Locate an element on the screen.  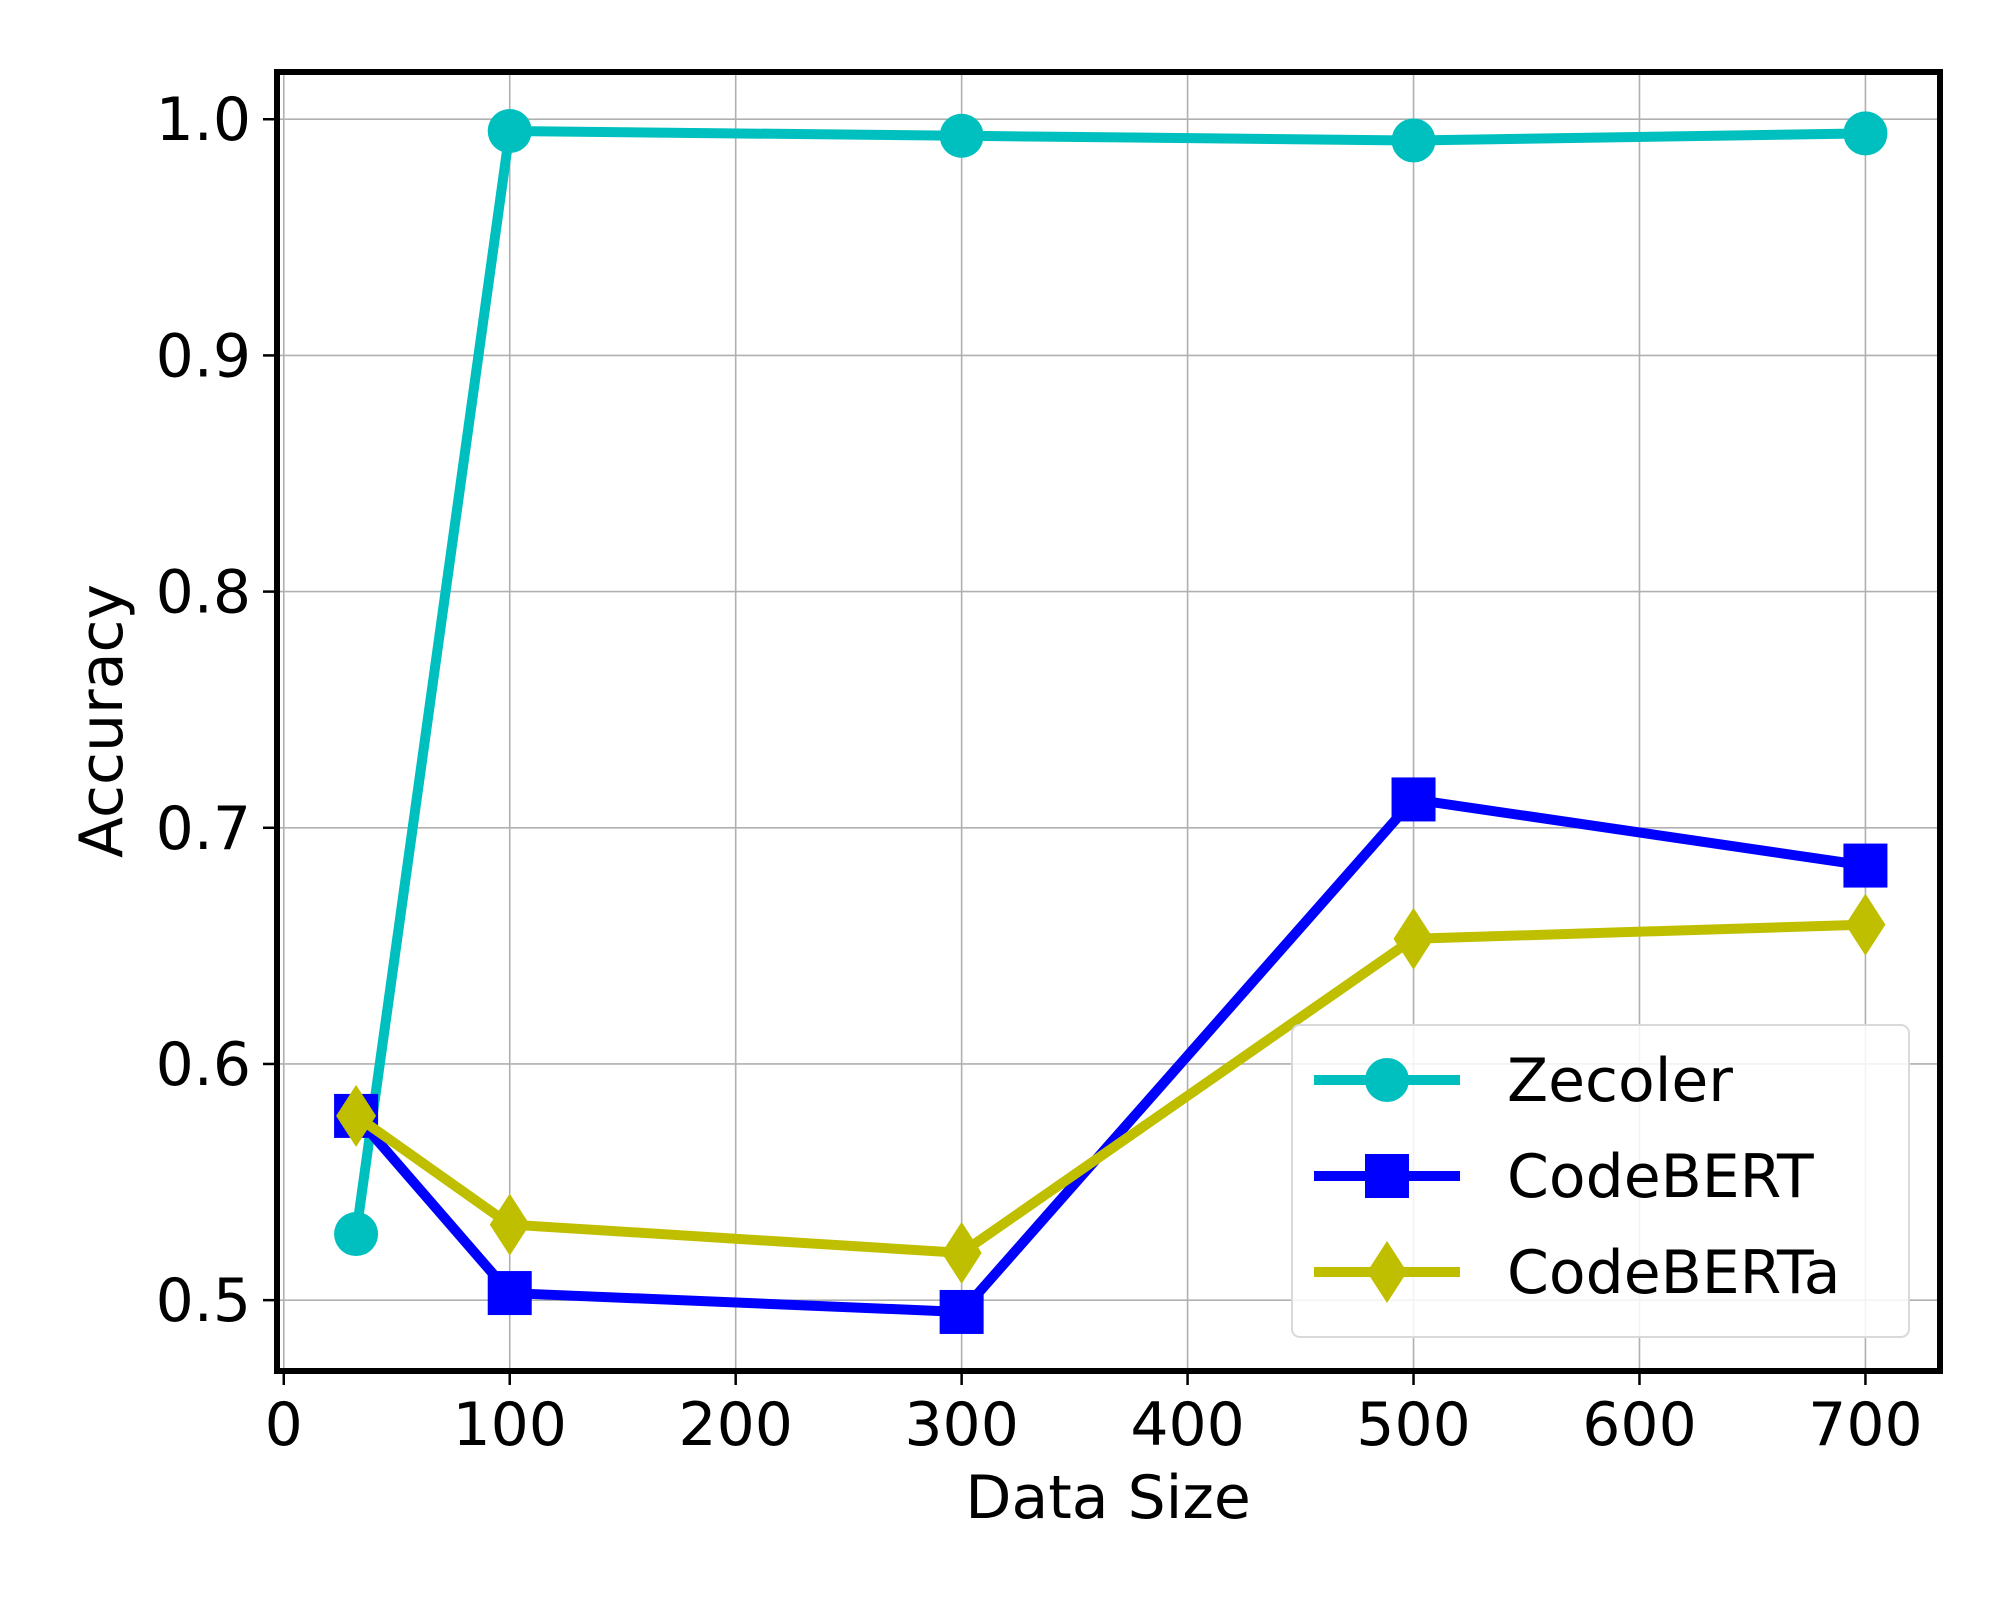
y-tick-label: 0.7 is located at coordinates (203, 829).